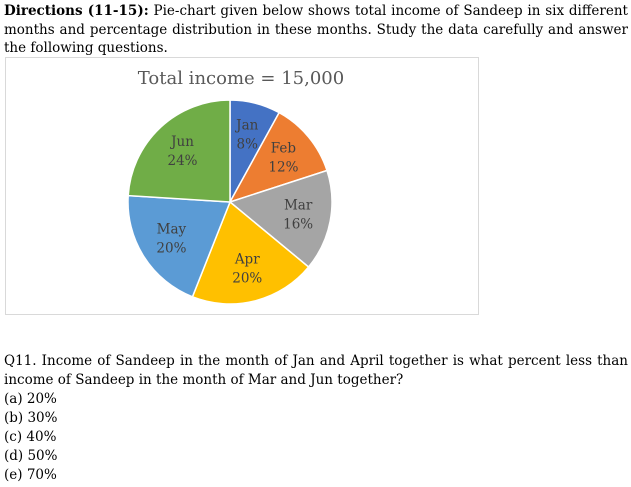 The width and height of the screenshot is (631, 487). I want to click on option: (a) 20%, so click(30, 399).